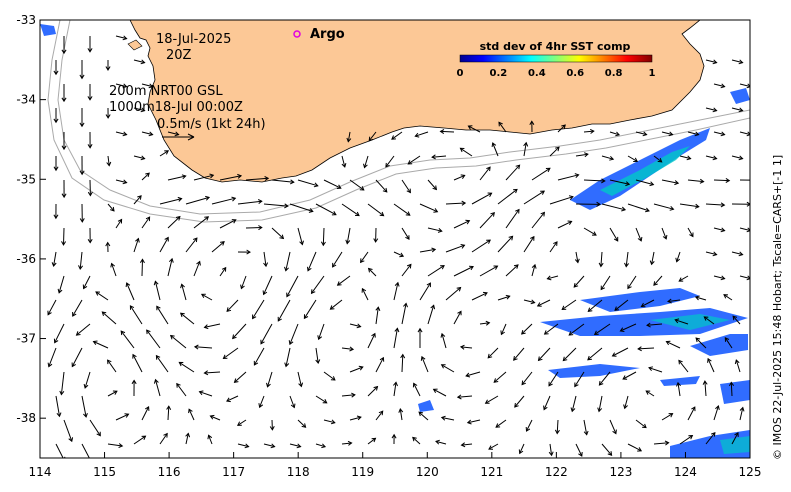 The width and height of the screenshot is (791, 492). What do you see at coordinates (26, 339) in the screenshot?
I see `y-tick-label: -37` at bounding box center [26, 339].